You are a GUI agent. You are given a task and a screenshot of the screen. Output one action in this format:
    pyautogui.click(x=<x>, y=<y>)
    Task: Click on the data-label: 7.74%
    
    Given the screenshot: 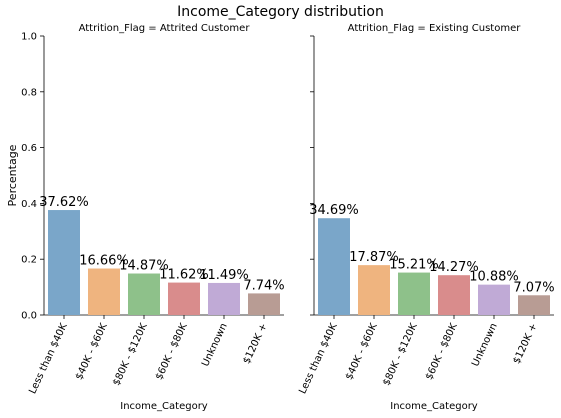 What is the action you would take?
    pyautogui.click(x=263, y=285)
    